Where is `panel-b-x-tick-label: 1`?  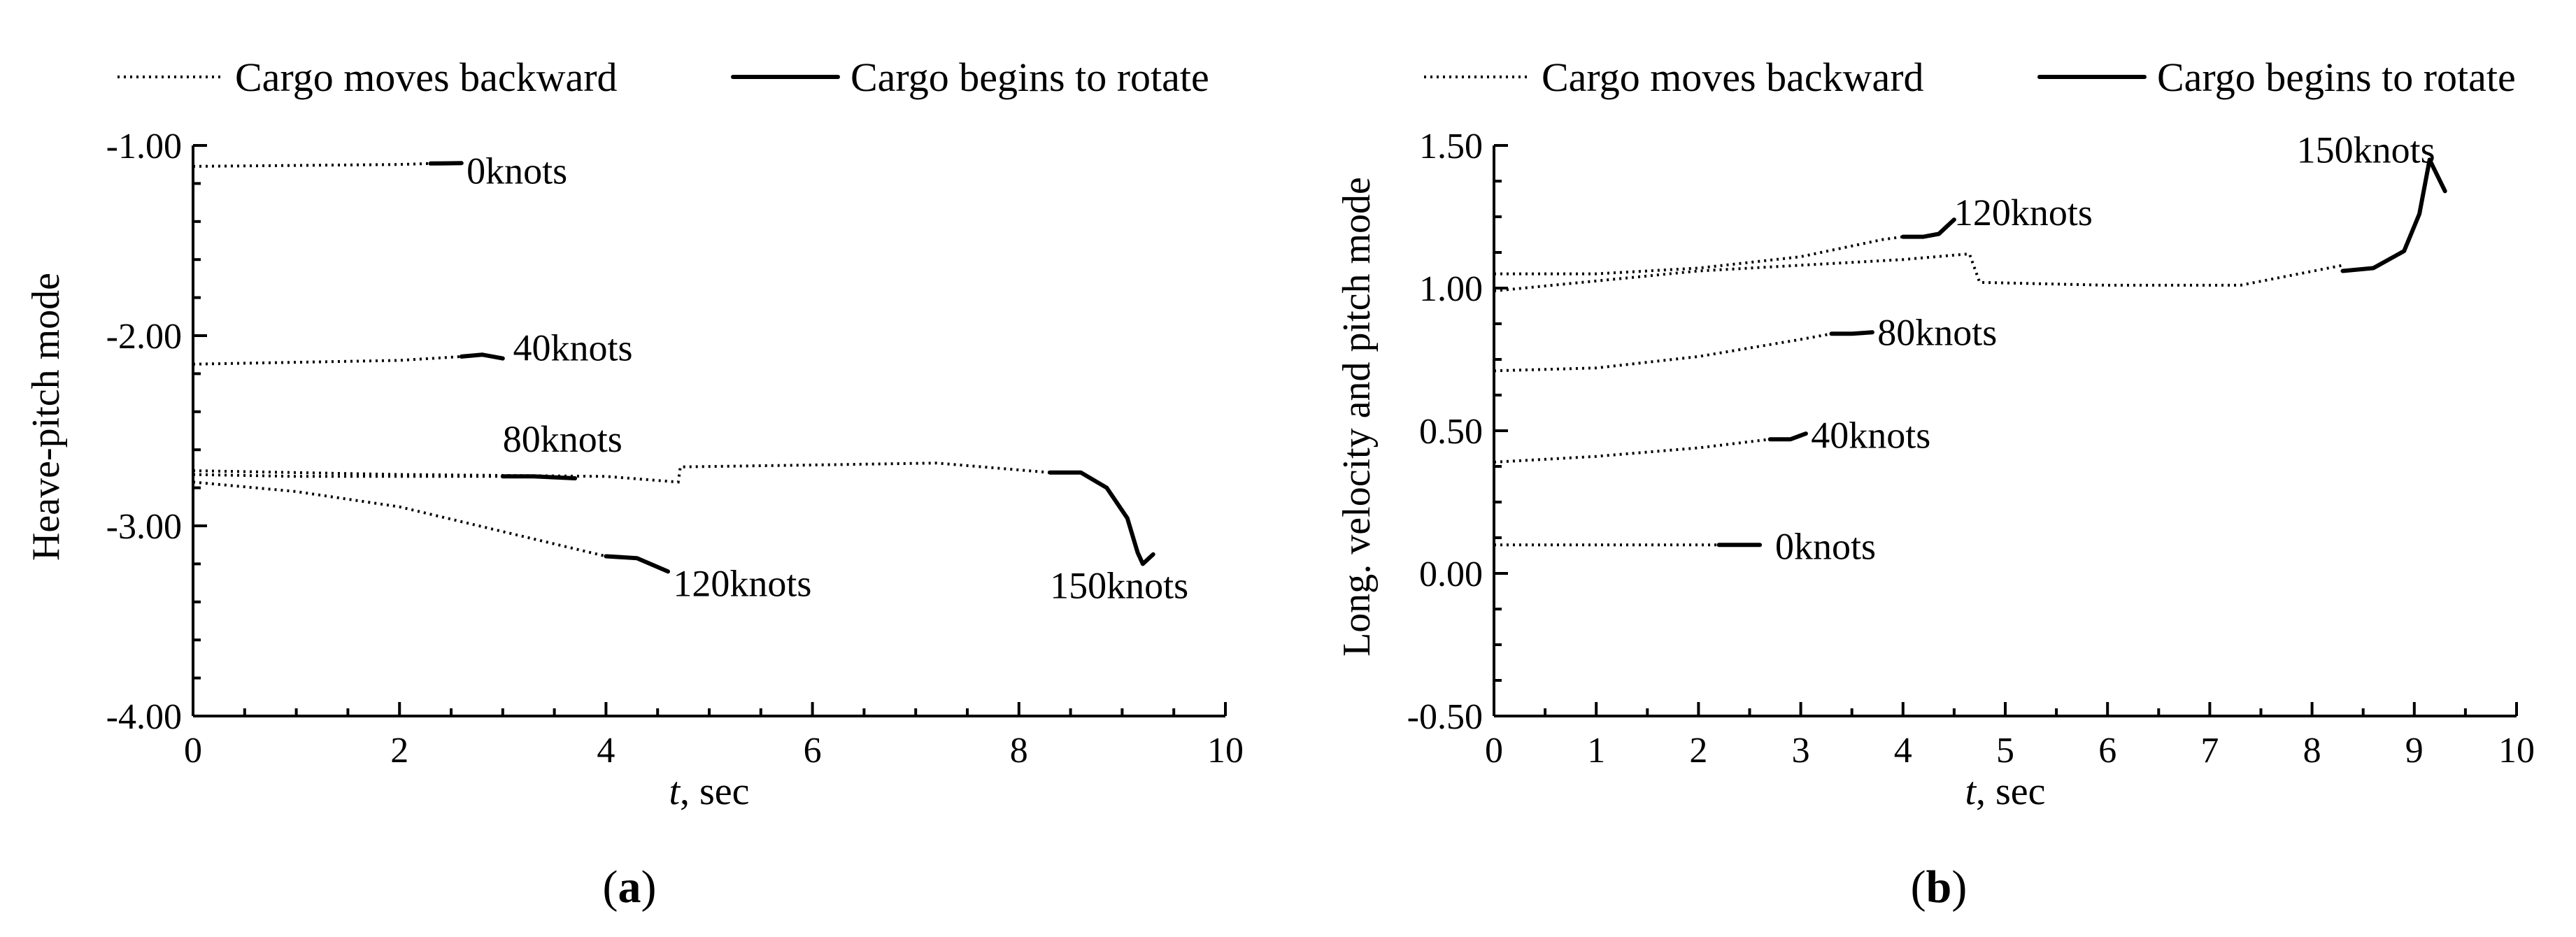
panel-b-x-tick-label: 1 is located at coordinates (1596, 751).